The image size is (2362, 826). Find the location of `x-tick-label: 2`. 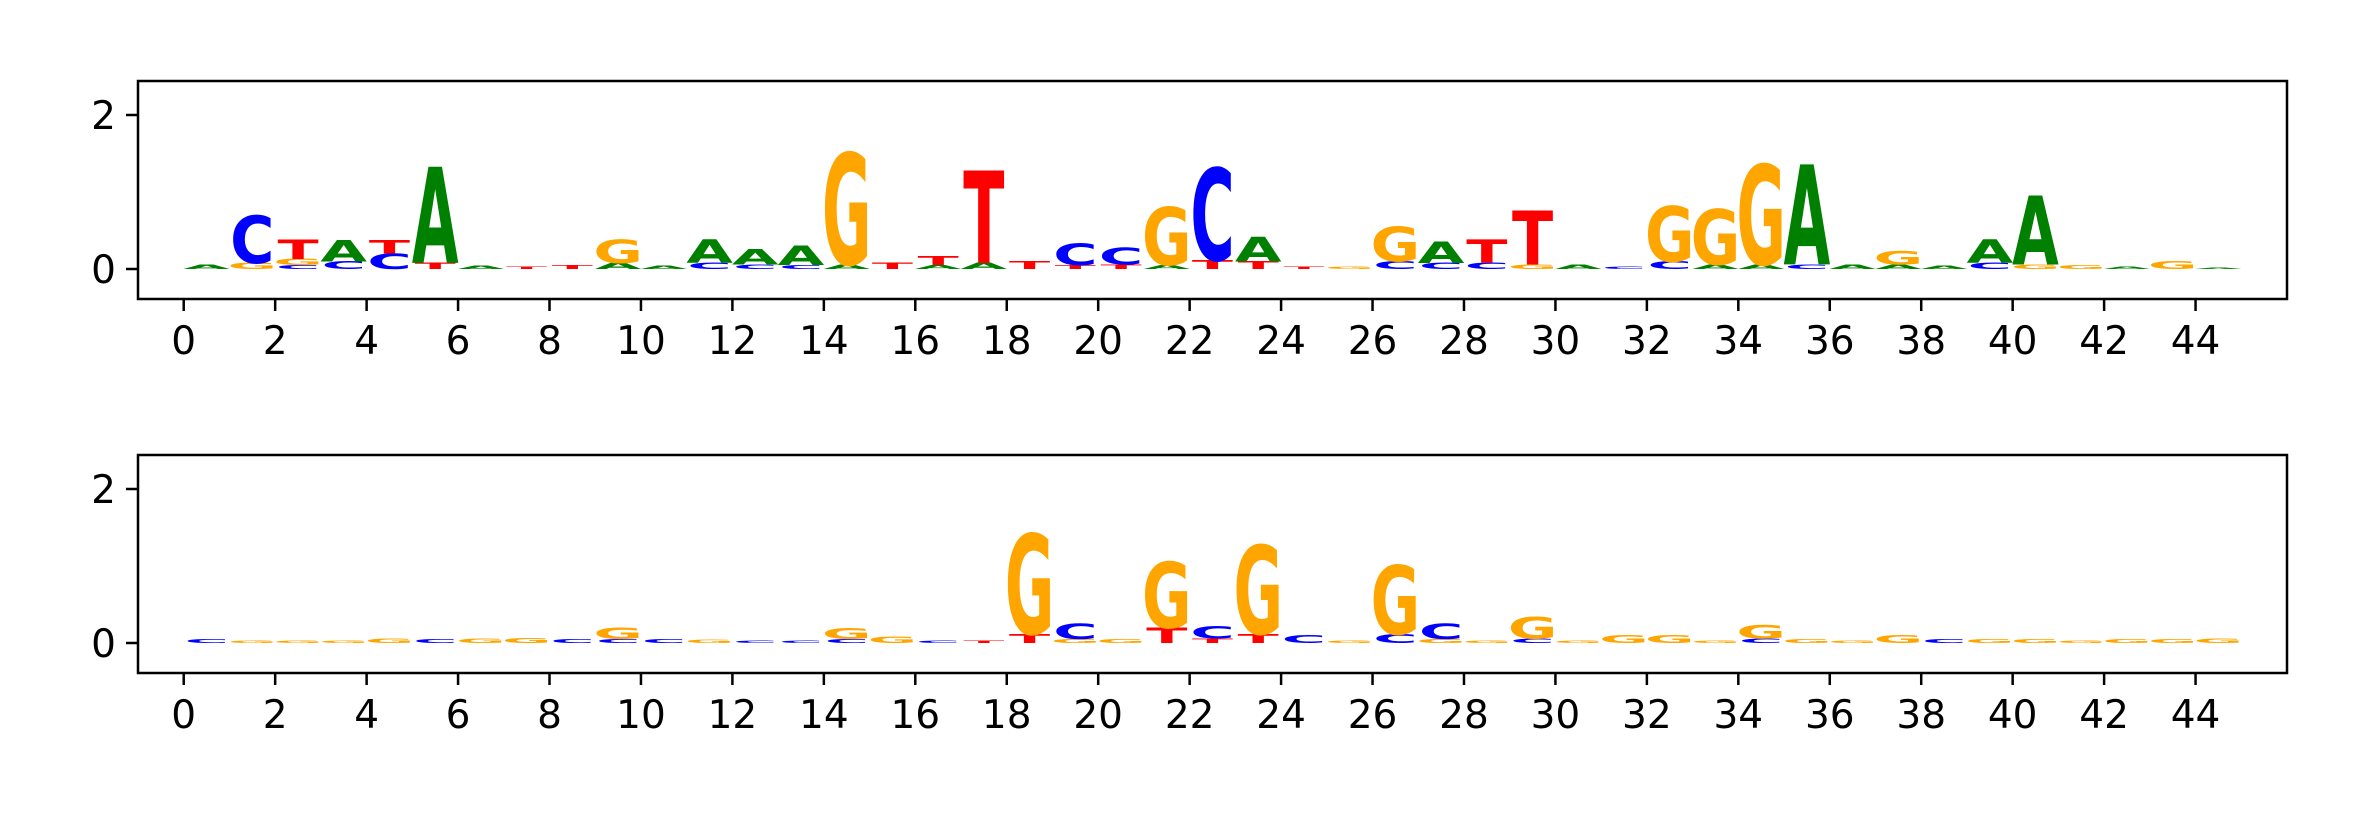

x-tick-label: 2 is located at coordinates (275, 715).